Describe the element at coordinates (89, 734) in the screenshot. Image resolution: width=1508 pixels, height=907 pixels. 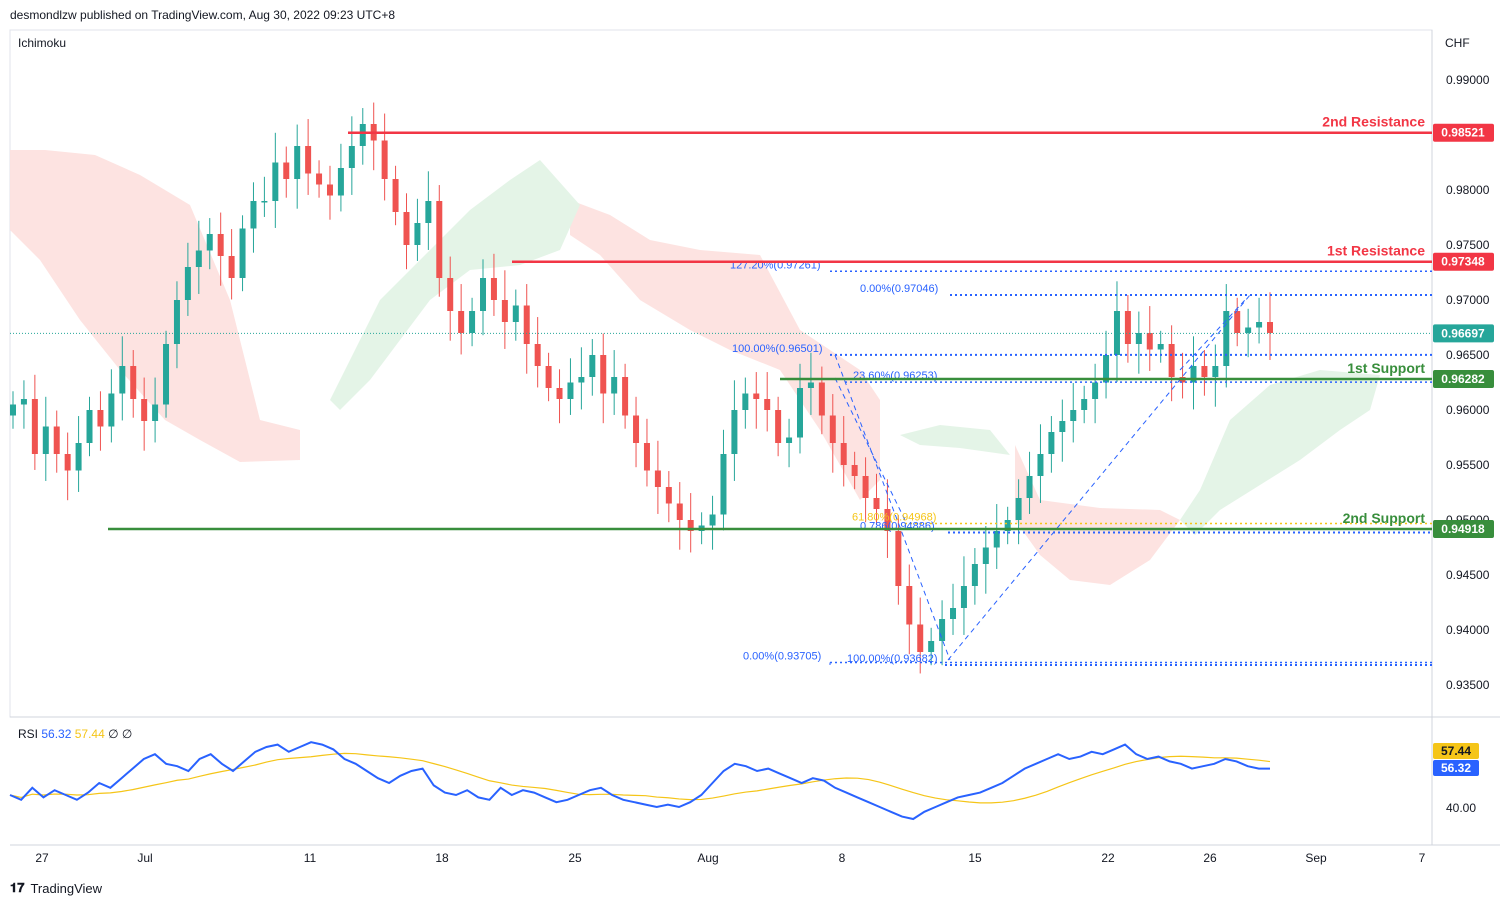
I see `rsi-ma-value: 57.44` at that location.